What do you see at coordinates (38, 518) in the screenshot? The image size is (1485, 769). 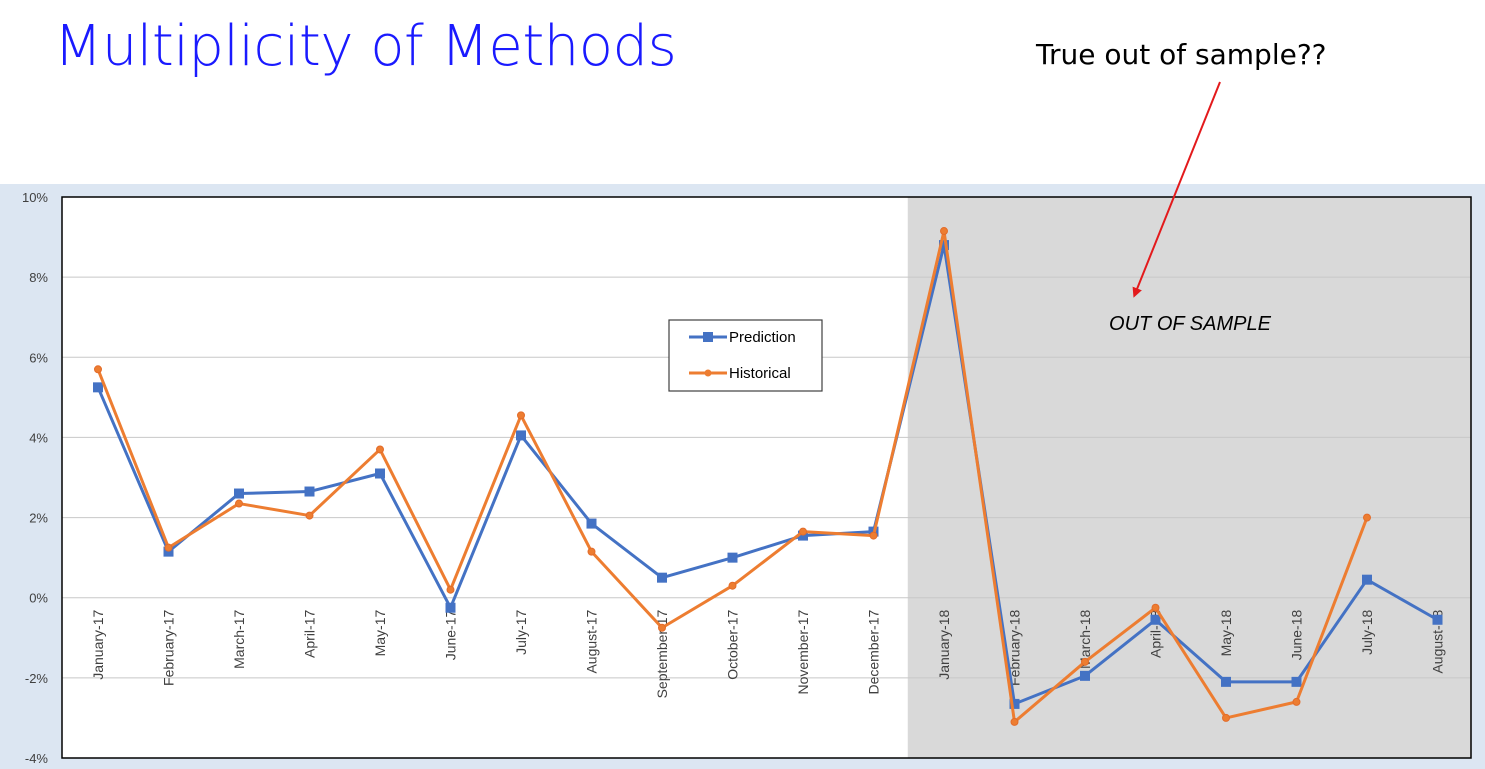 I see `y-tick-label: 2%` at bounding box center [38, 518].